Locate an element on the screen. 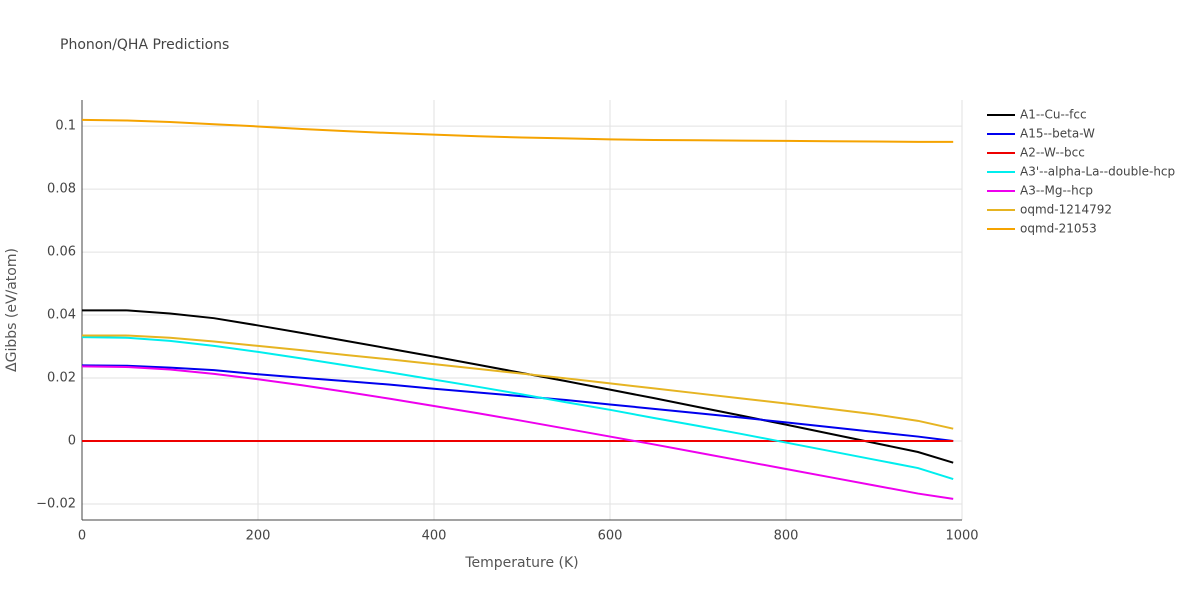  legend-label: A1--Cu--fcc is located at coordinates (1053, 115).